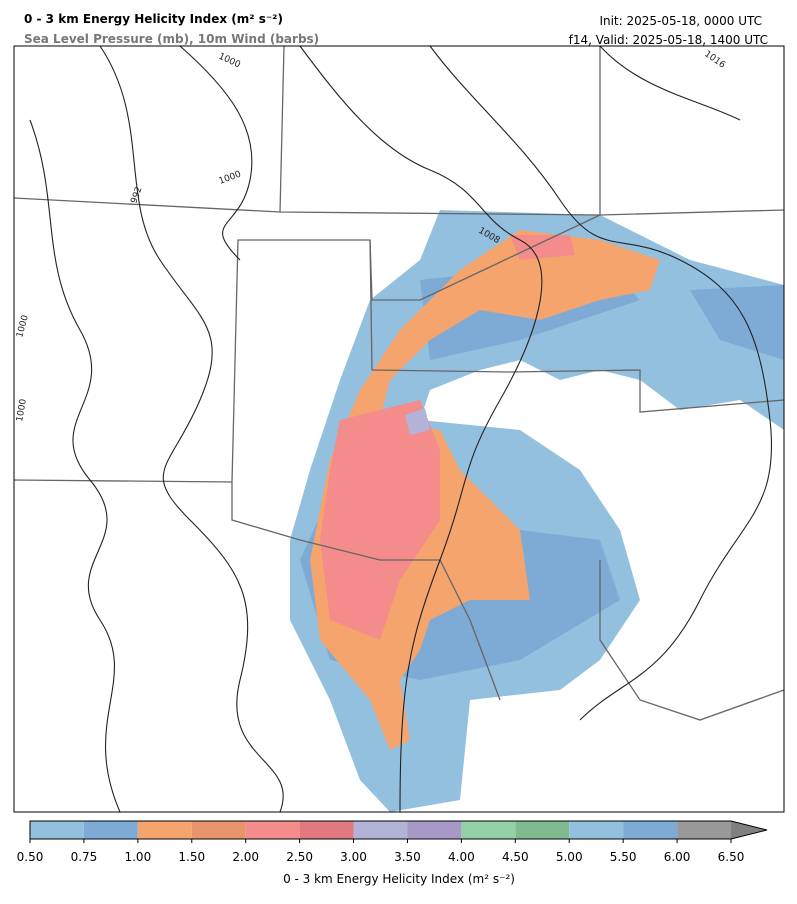 Image resolution: width=797 pixels, height=904 pixels. Describe the element at coordinates (623, 857) in the screenshot. I see `colorbar-tick-label: 5.50` at that location.